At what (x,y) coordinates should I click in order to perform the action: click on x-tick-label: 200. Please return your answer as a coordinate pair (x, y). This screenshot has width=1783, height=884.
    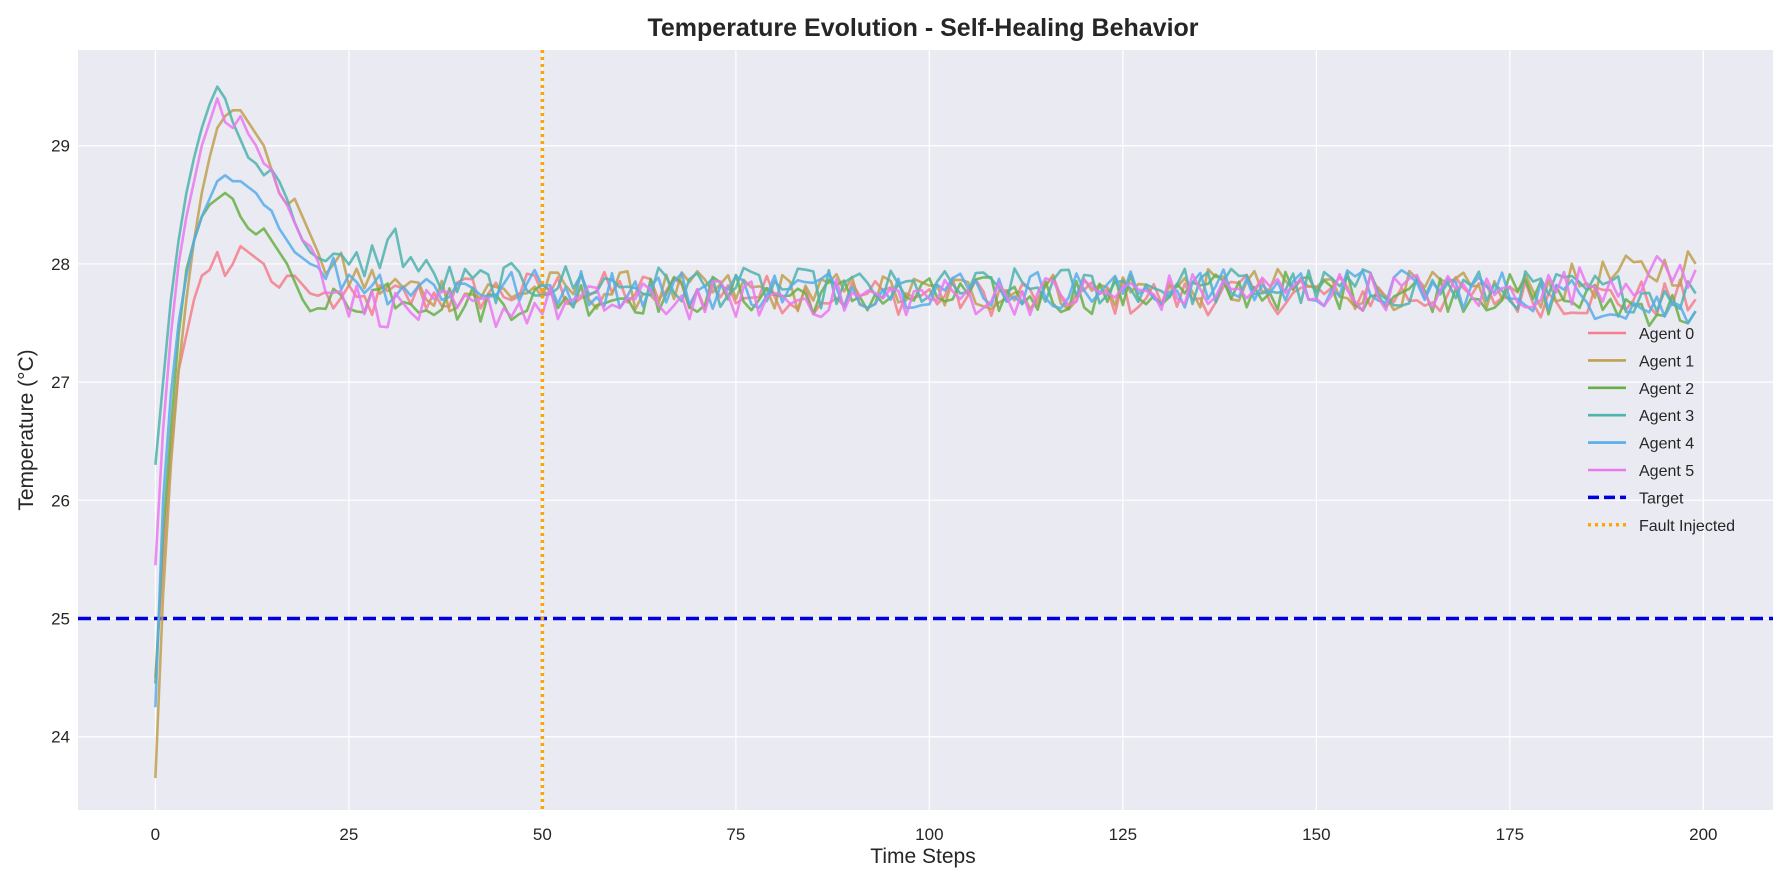
    Looking at the image, I should click on (1703, 834).